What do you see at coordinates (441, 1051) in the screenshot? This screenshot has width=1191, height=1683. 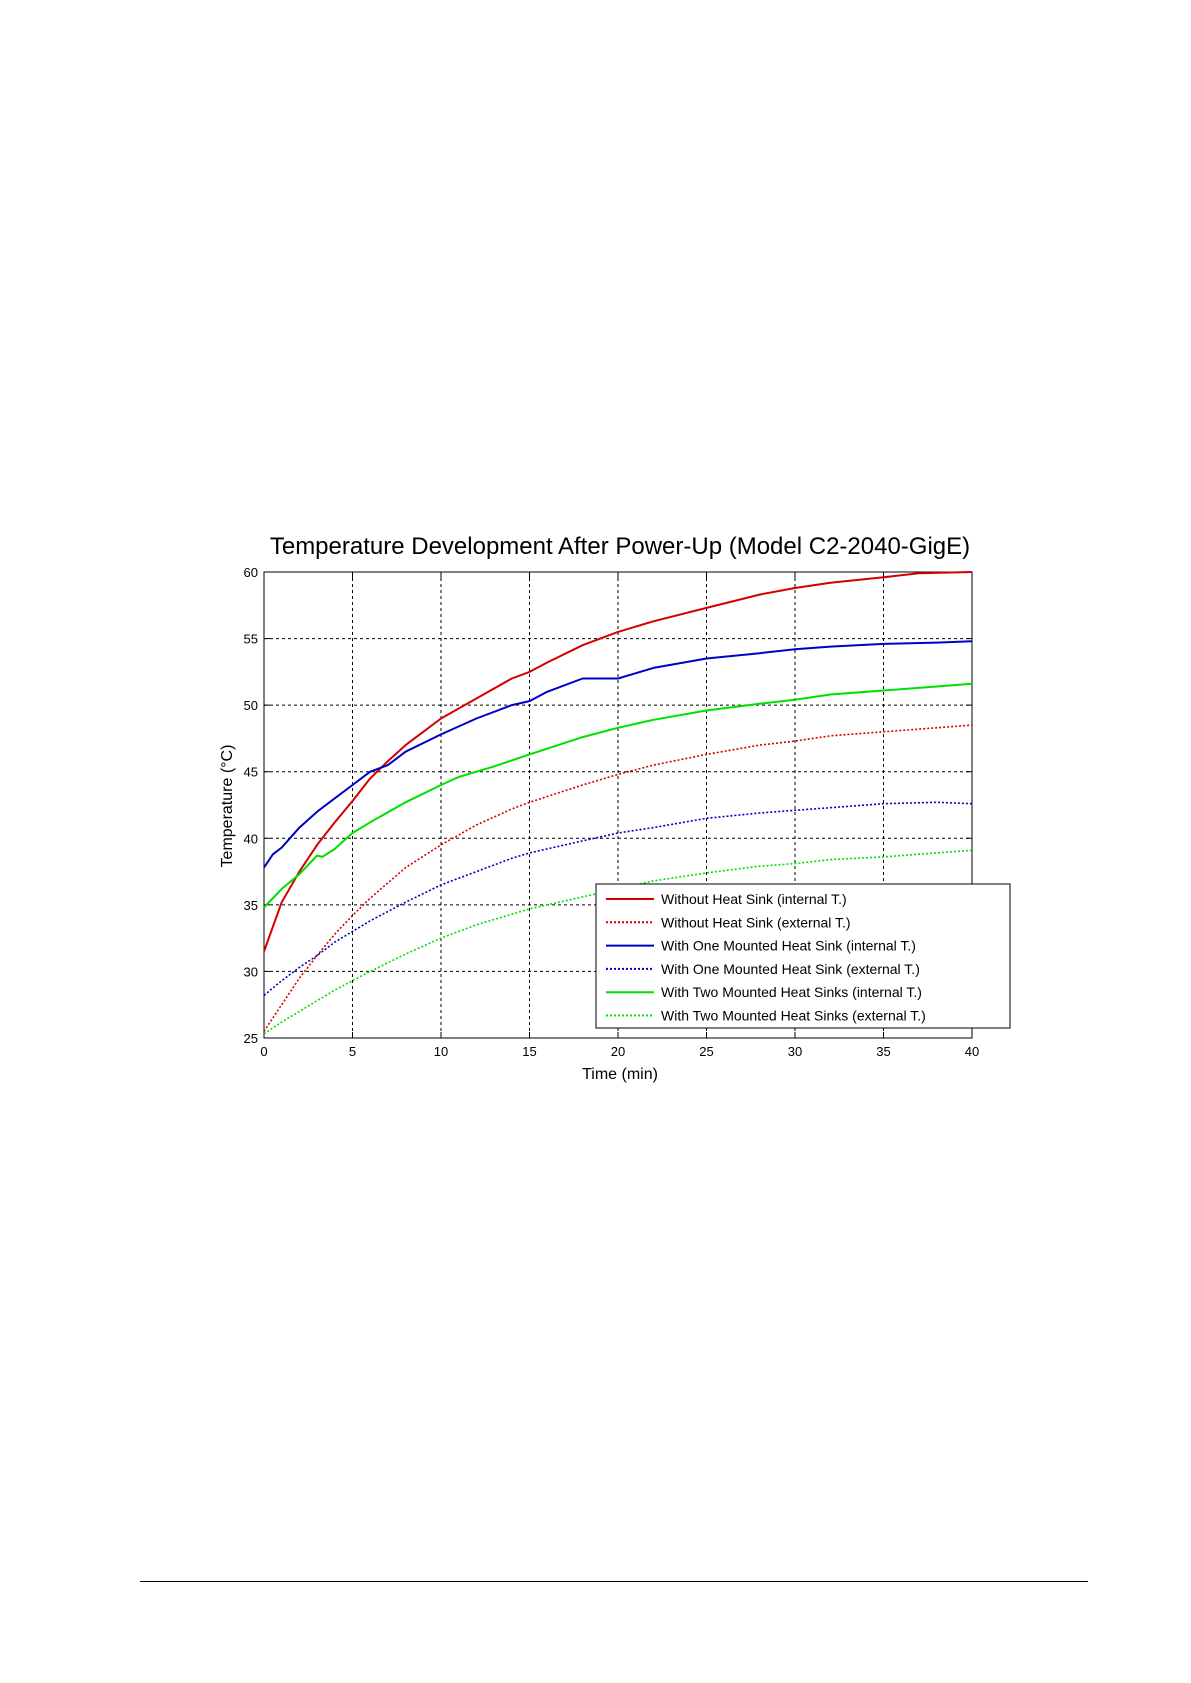 I see `x-tick-label: 10` at bounding box center [441, 1051].